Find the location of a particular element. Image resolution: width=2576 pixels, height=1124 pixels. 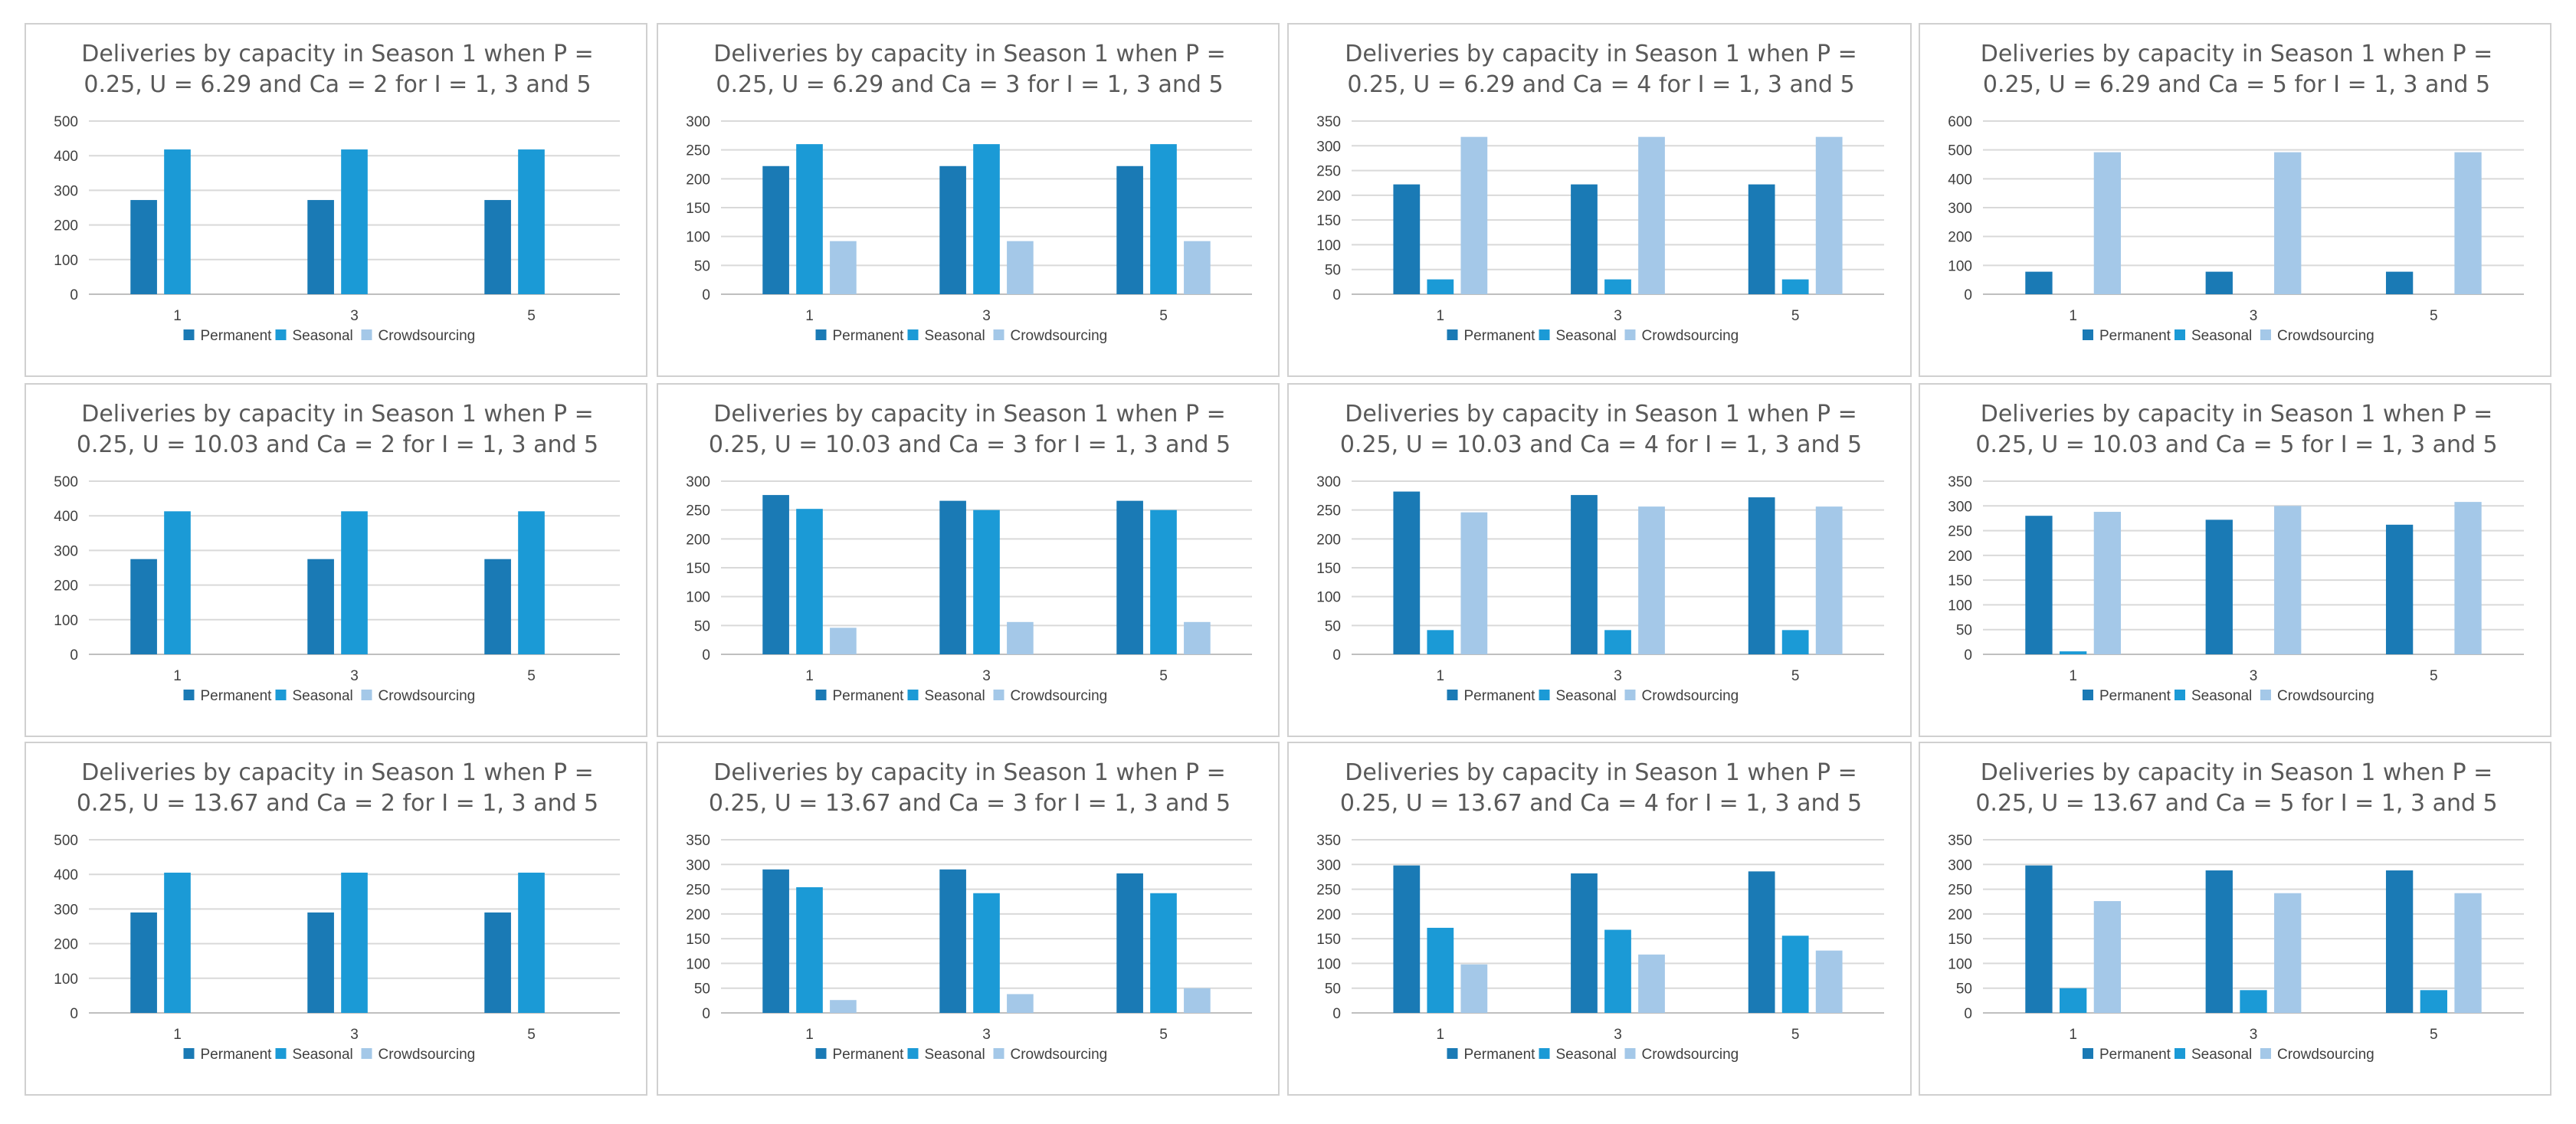

y-tick-label: 0 is located at coordinates (1337, 655).